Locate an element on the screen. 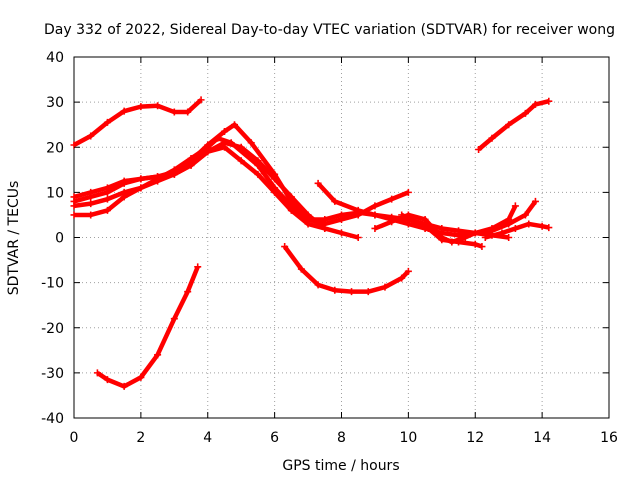  x-tick-label: 10 is located at coordinates (408, 438).